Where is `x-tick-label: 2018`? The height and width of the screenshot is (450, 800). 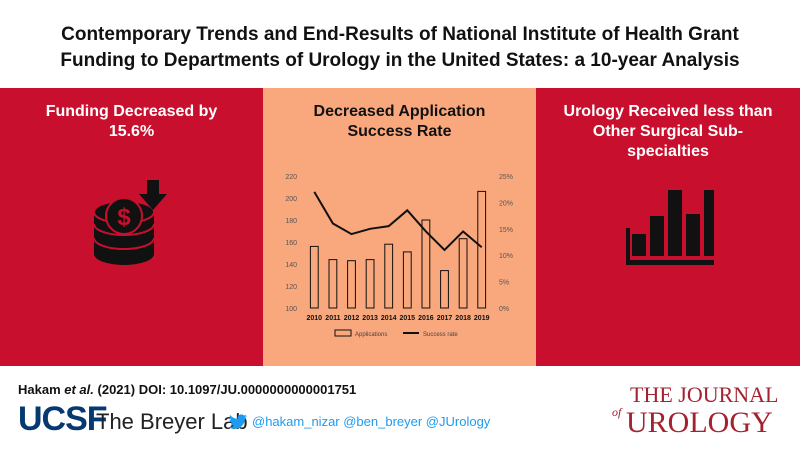
x-tick-label: 2018 is located at coordinates (463, 318).